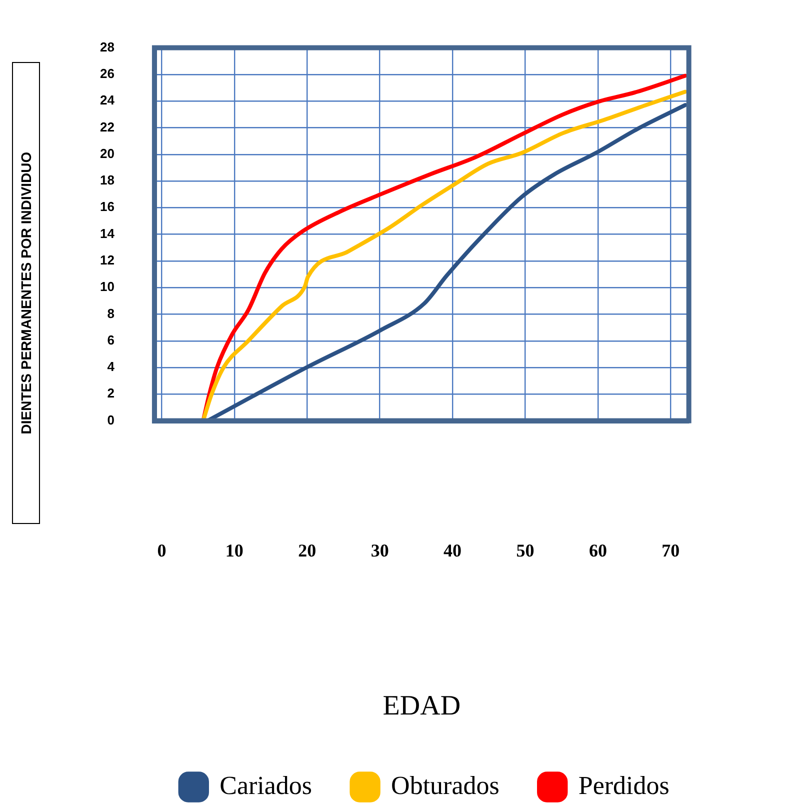 This screenshot has width=800, height=812. What do you see at coordinates (111, 366) in the screenshot?
I see `y-tick-label: 4` at bounding box center [111, 366].